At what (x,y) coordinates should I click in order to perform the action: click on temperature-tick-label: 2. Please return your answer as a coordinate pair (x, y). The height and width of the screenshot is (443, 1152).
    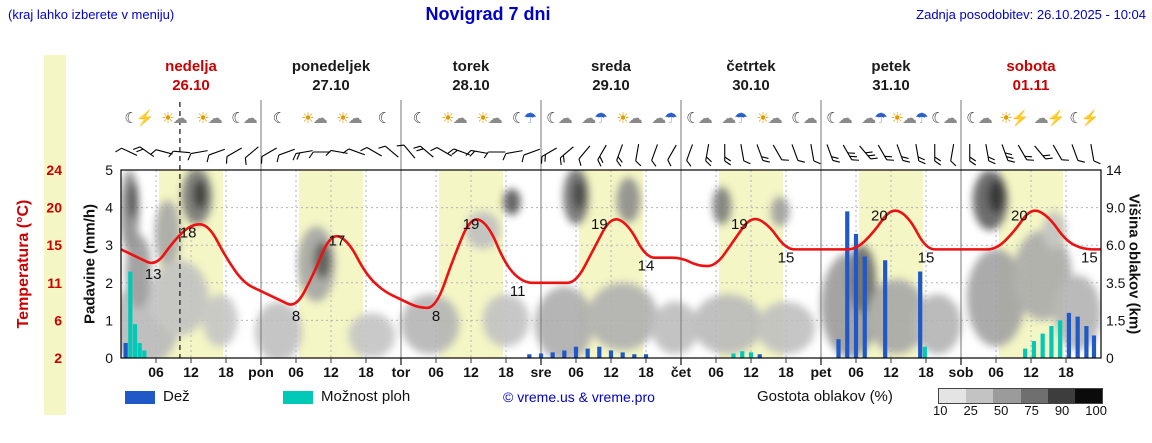
    Looking at the image, I should click on (58, 358).